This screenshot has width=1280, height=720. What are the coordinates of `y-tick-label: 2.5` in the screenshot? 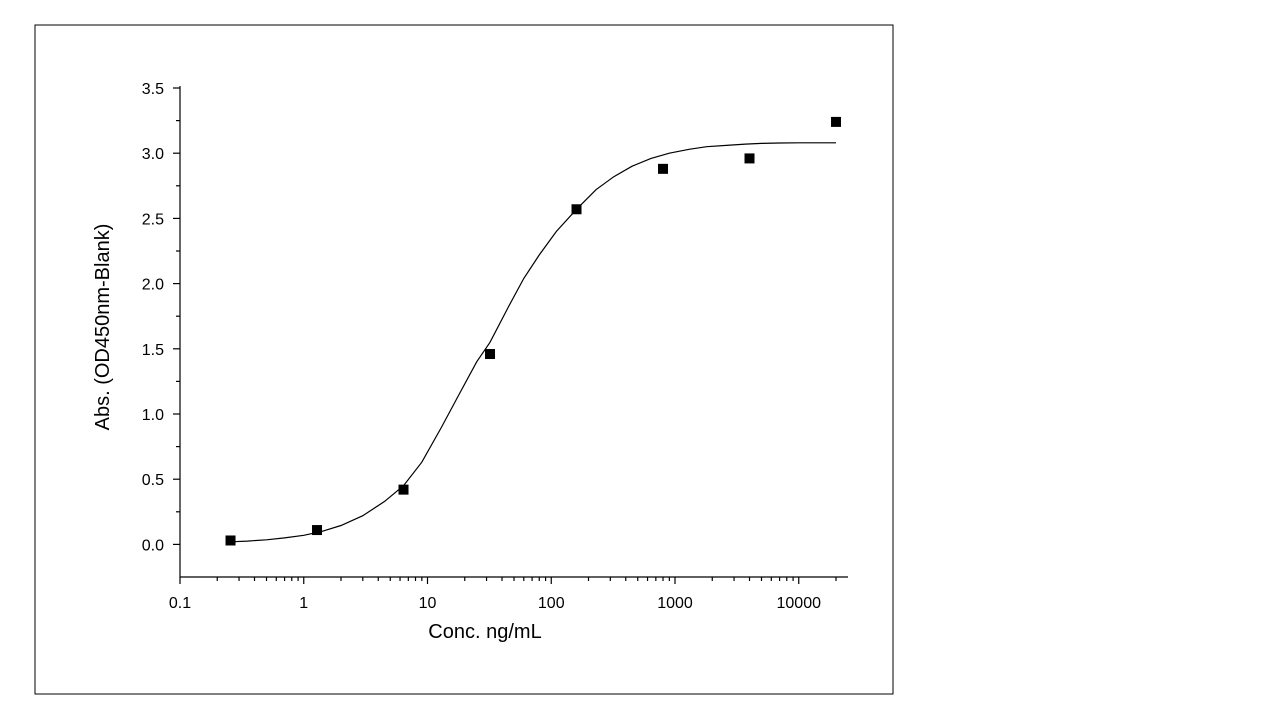 It's located at (153, 219).